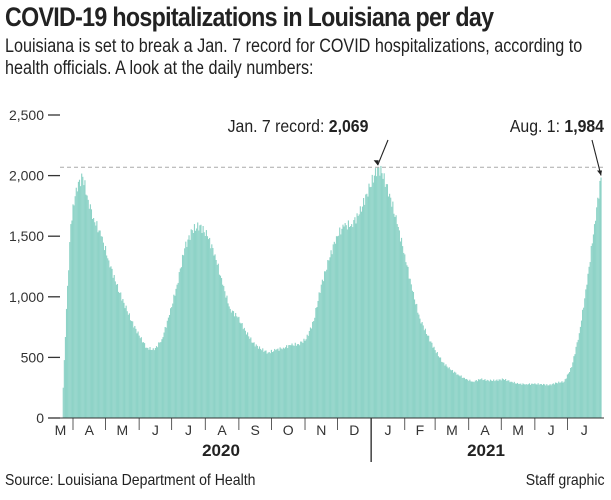 This screenshot has height=500, width=611. I want to click on annotation-value: 1,984, so click(584, 126).